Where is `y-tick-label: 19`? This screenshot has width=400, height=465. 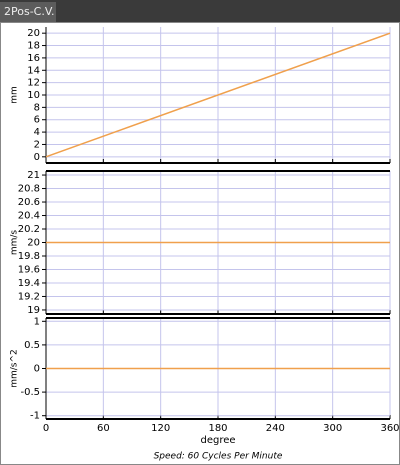
y-tick-label: 19 is located at coordinates (33, 310).